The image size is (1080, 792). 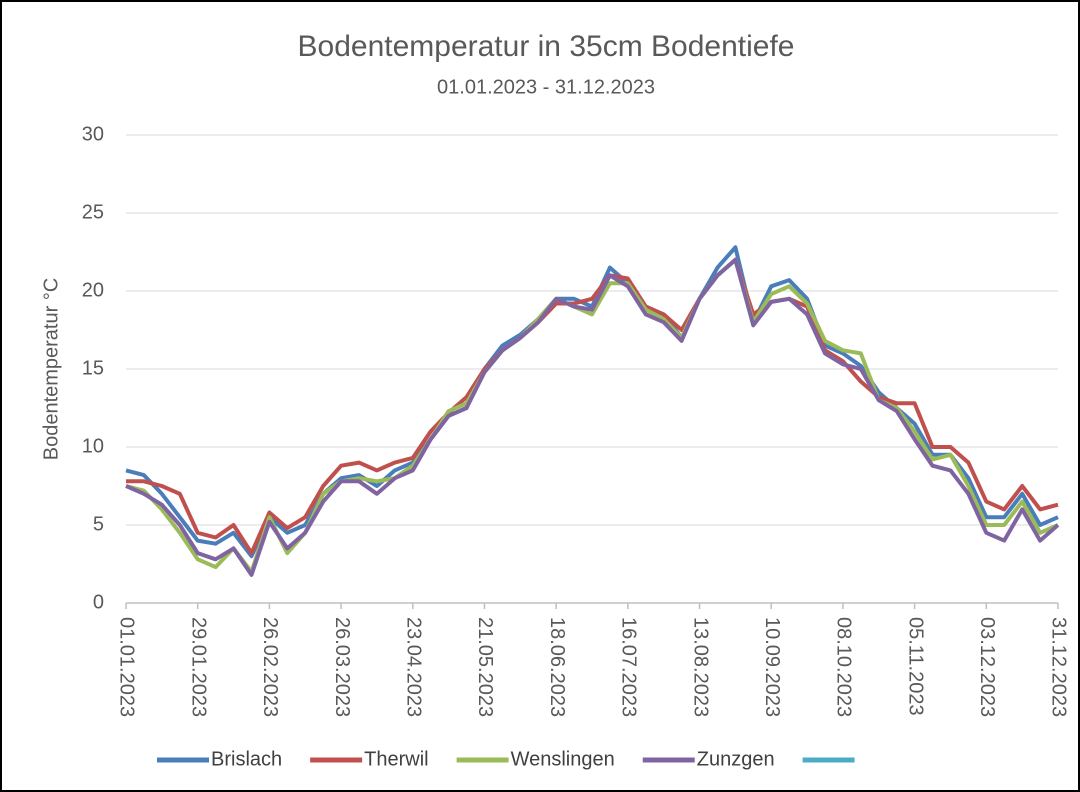 What do you see at coordinates (93, 212) in the screenshot?
I see `y-tick-label: 25` at bounding box center [93, 212].